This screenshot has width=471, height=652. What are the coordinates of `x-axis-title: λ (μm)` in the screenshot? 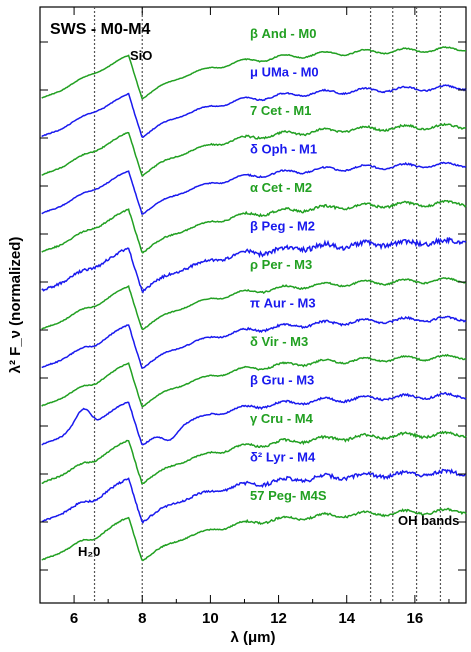 It's located at (252, 637).